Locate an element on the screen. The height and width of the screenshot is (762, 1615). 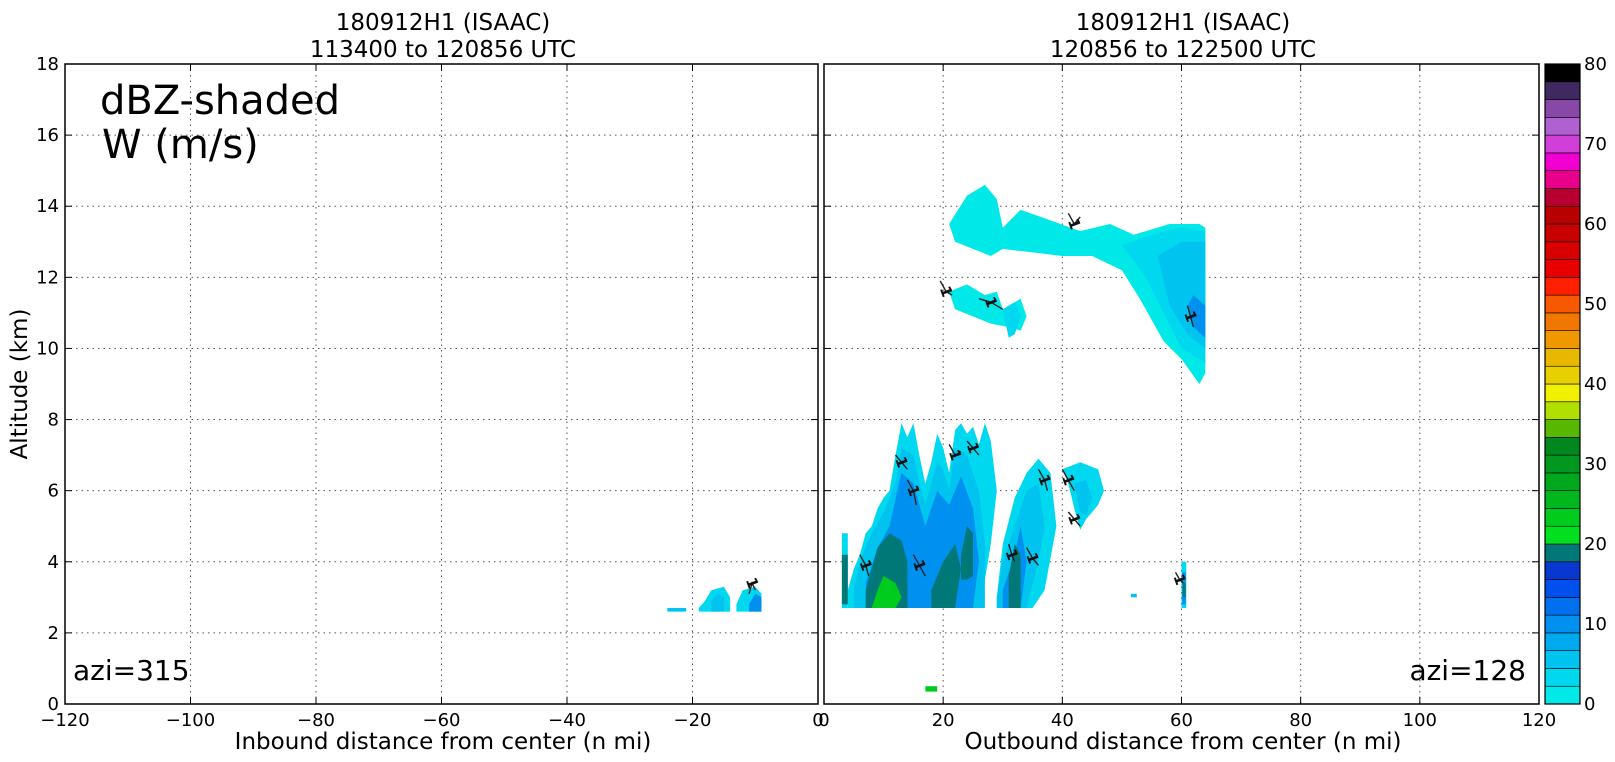
left-w-contour is located at coordinates (752, 587).